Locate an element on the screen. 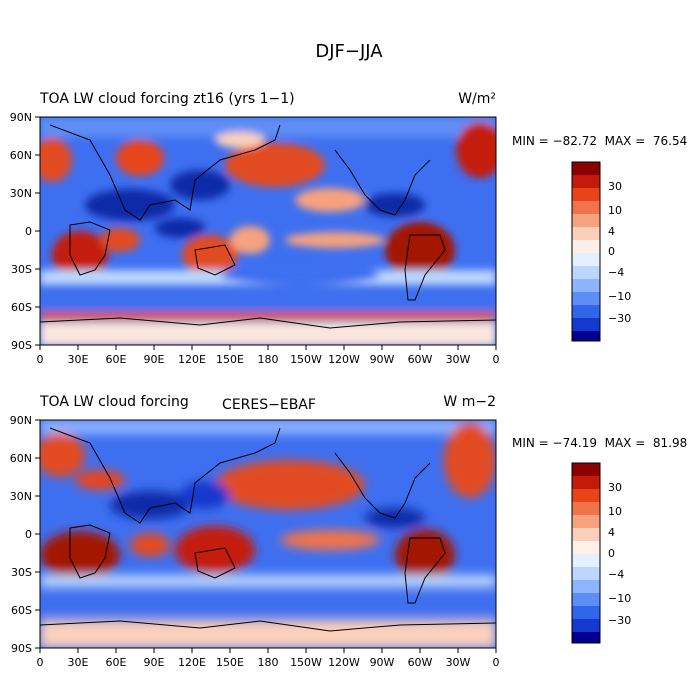 This screenshot has height=700, width=700. stats-label: MIN = −82.72 MAX = 76.54 is located at coordinates (599, 141).